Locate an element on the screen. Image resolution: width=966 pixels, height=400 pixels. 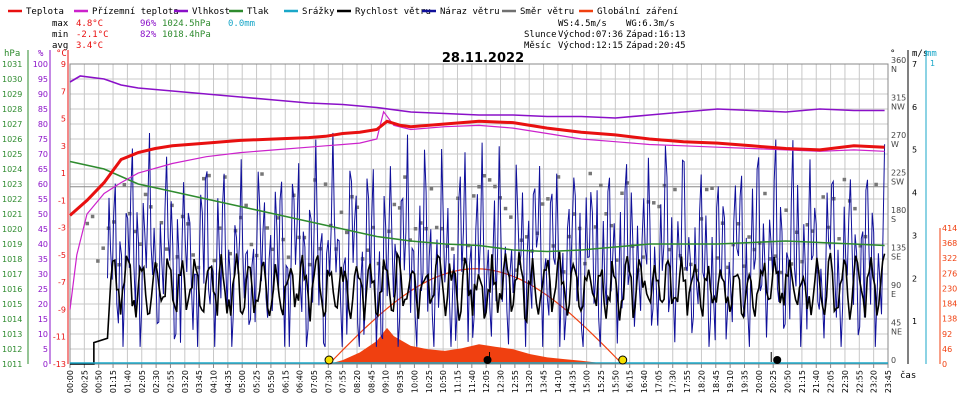
x-tick-label: 12:55 is located at coordinates (515, 381).